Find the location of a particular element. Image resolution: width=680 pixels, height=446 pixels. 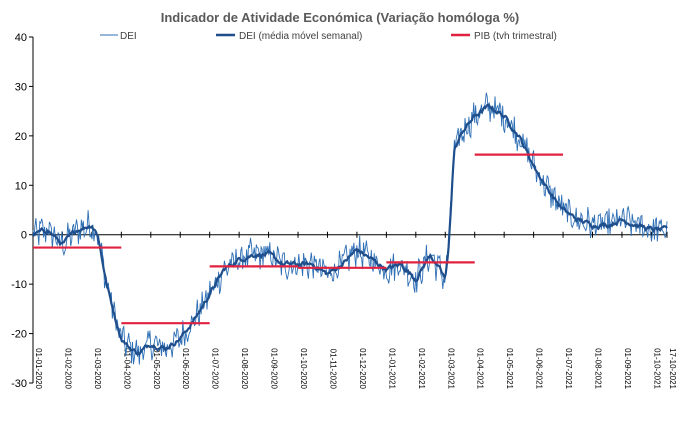

x-tick-label: 17-10-2021 is located at coordinates (672, 368).